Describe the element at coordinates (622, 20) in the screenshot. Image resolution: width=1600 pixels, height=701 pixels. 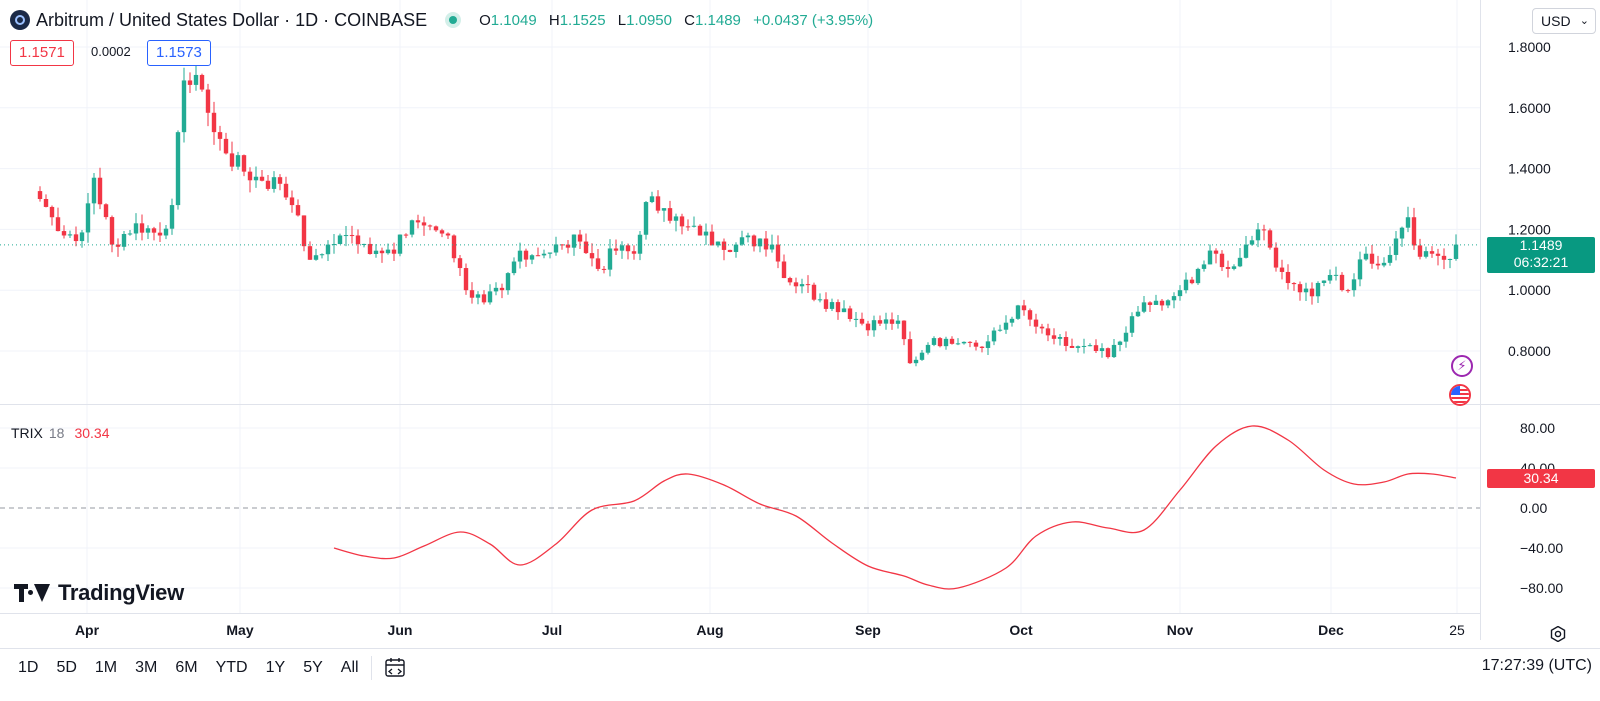
I see `low-label: L` at that location.